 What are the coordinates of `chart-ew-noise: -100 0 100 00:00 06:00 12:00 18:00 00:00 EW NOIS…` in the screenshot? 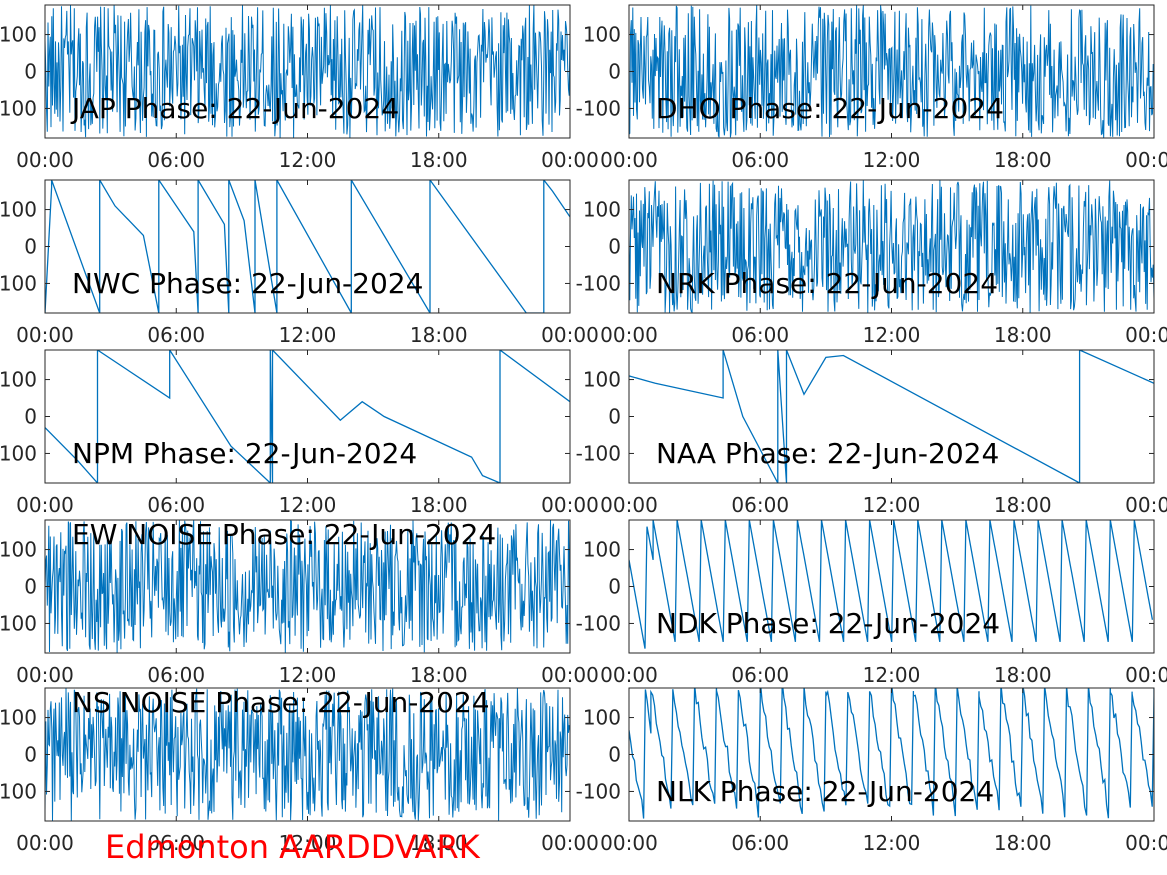 It's located at (299, 602).